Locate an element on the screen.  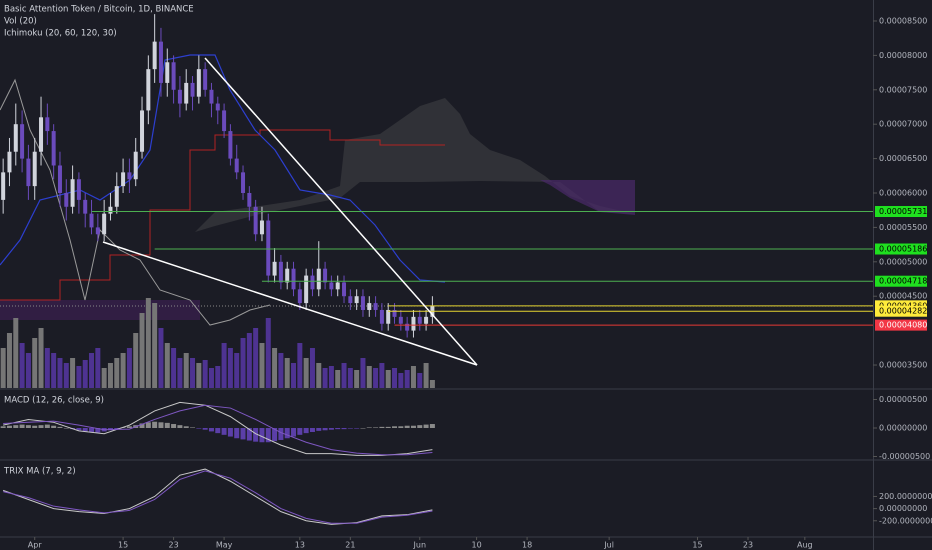
x-tick-label: Jul is located at coordinates (608, 545).